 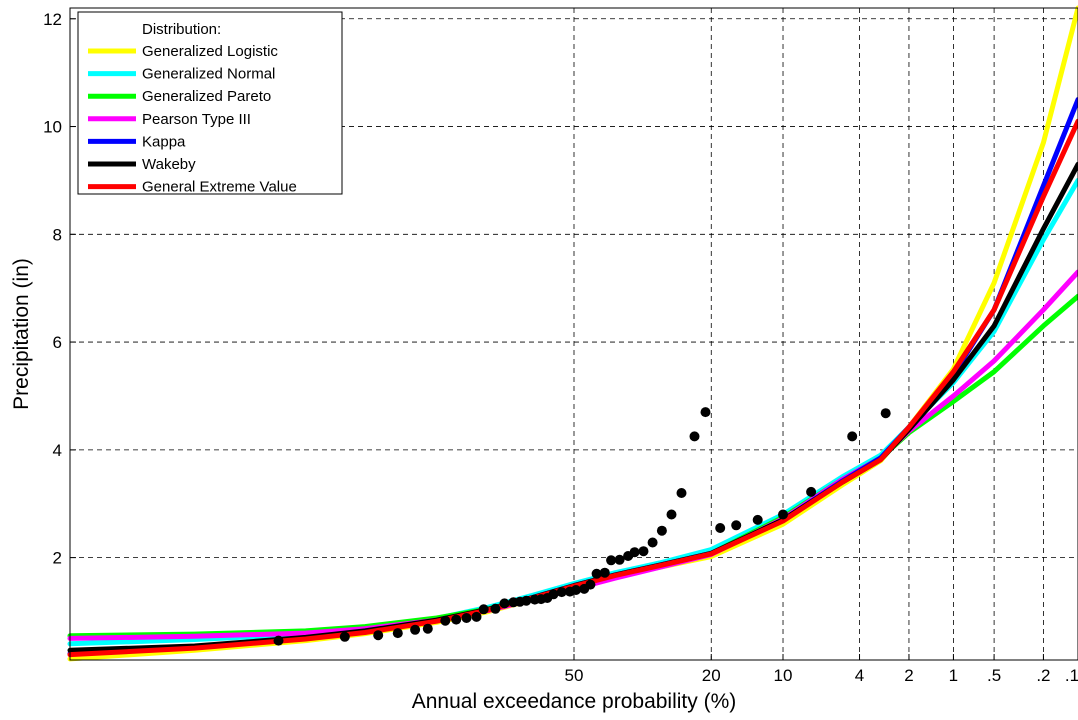 What do you see at coordinates (206, 96) in the screenshot?
I see `legend-label: Generalized Pareto` at bounding box center [206, 96].